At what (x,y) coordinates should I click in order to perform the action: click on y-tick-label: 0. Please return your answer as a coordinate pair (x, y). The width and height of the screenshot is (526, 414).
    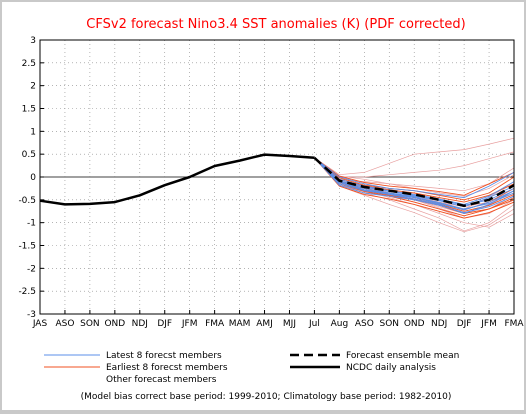
    Looking at the image, I should click on (33, 178).